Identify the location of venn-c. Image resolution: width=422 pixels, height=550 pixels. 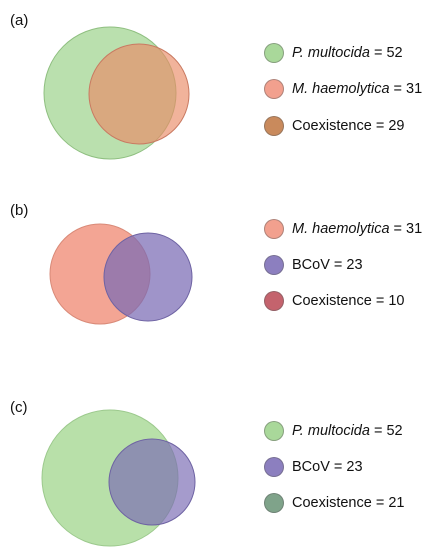
(118, 478).